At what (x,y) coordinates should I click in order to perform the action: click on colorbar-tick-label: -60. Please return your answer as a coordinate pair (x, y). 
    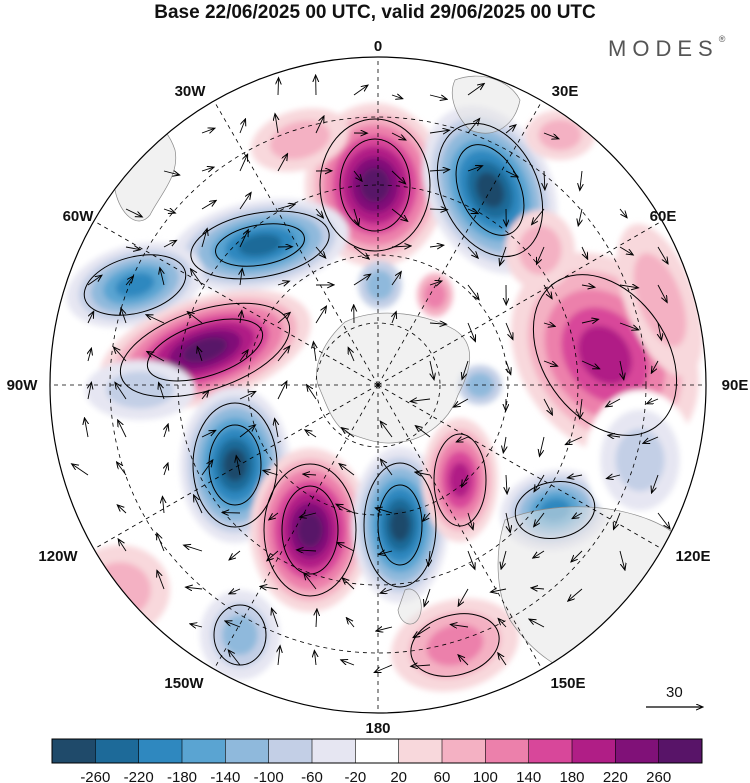
    Looking at the image, I should click on (312, 776).